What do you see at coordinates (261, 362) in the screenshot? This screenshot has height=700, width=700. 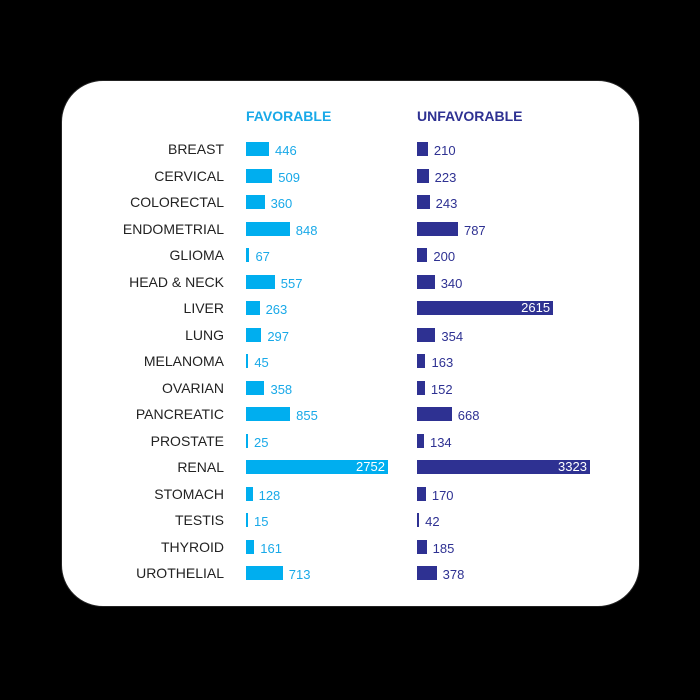 I see `value-label: 45` at bounding box center [261, 362].